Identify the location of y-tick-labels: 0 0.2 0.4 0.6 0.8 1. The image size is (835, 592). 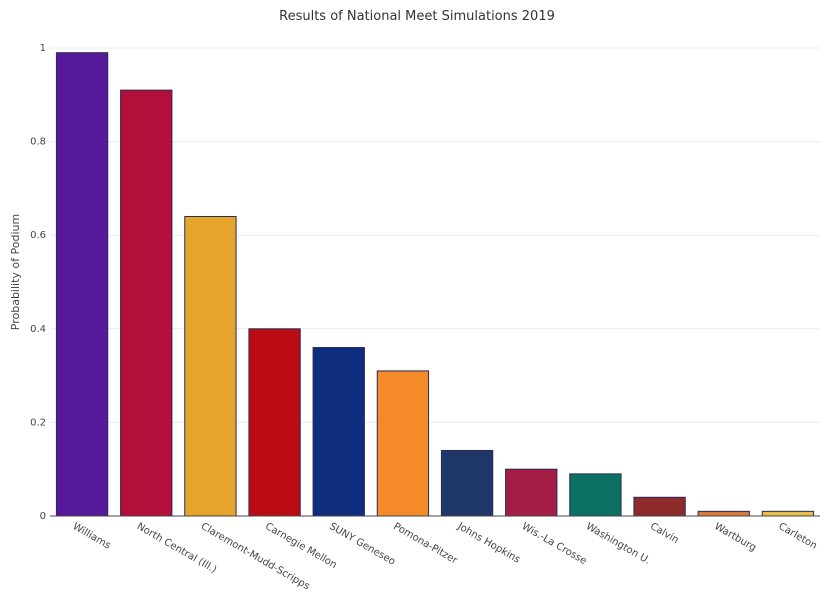
(38, 282).